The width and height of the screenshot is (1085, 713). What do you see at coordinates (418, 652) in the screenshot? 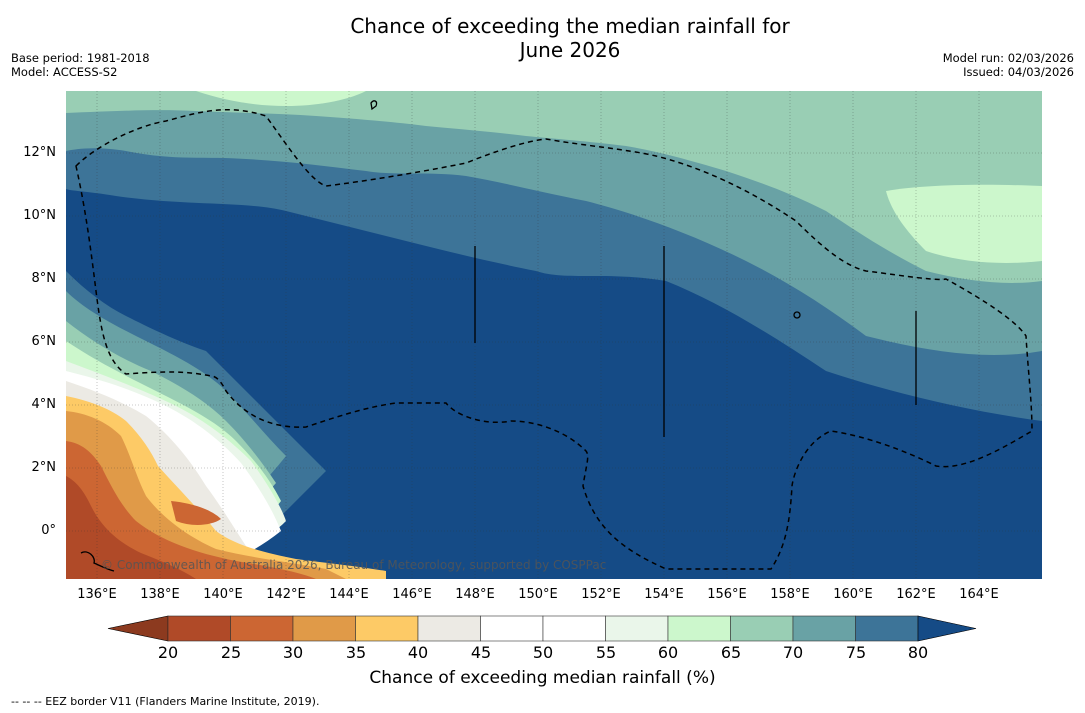
I see `colorbar-label: 40` at bounding box center [418, 652].